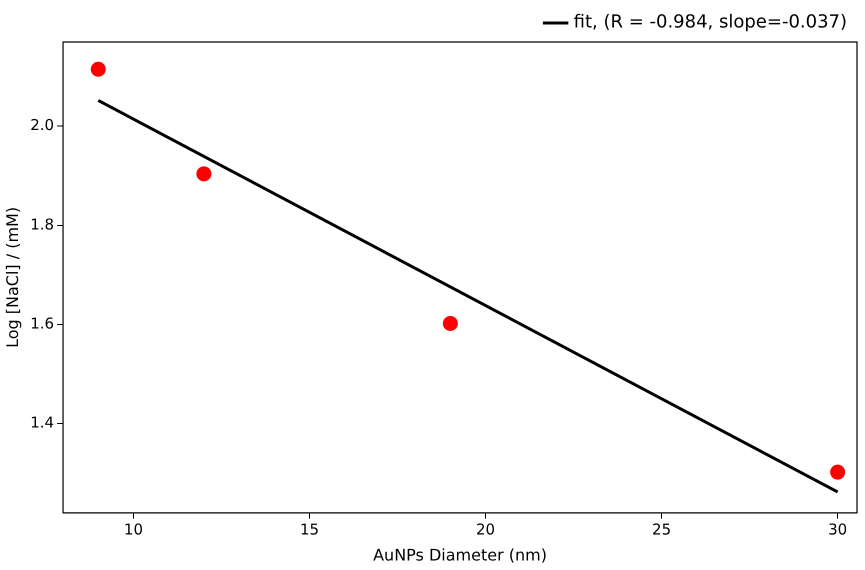 Image resolution: width=865 pixels, height=570 pixels. What do you see at coordinates (42, 422) in the screenshot?
I see `y-tick-label: 1.4` at bounding box center [42, 422].